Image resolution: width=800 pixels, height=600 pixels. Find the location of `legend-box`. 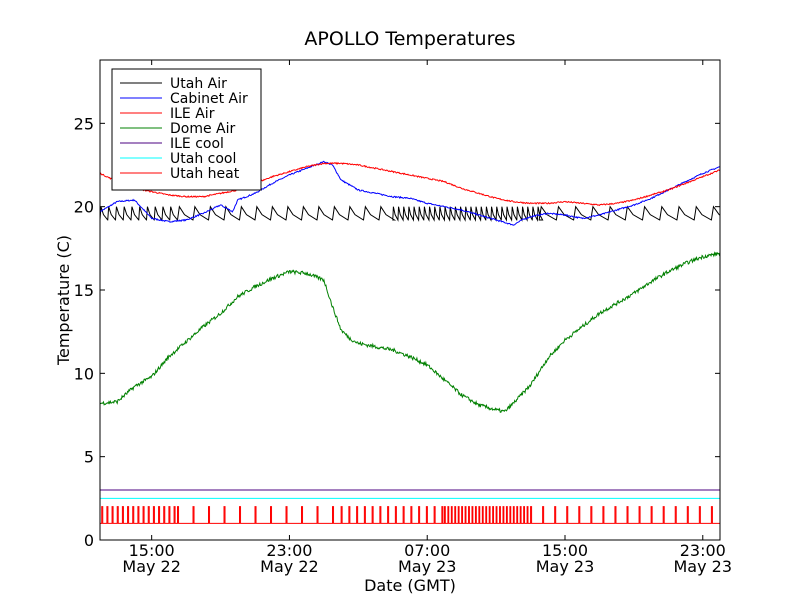

legend-box is located at coordinates (186, 129).